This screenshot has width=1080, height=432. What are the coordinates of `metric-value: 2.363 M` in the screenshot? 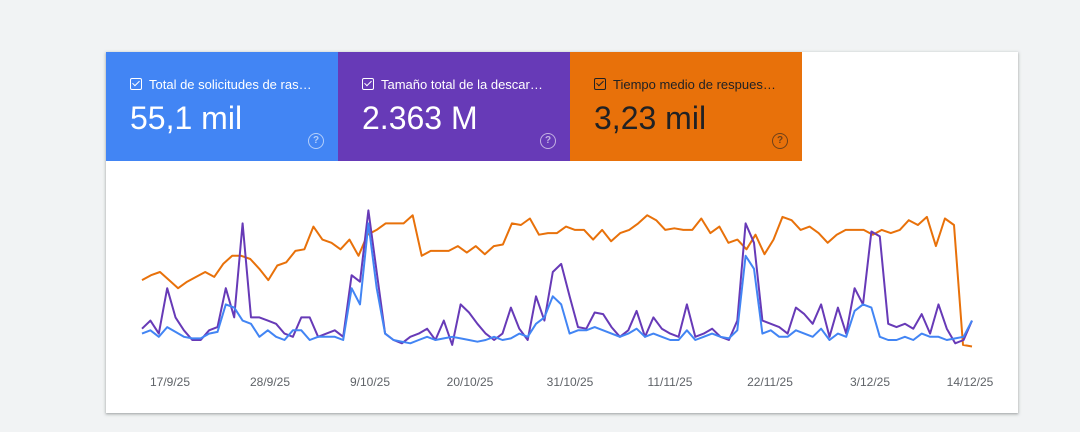 It's located at (420, 118).